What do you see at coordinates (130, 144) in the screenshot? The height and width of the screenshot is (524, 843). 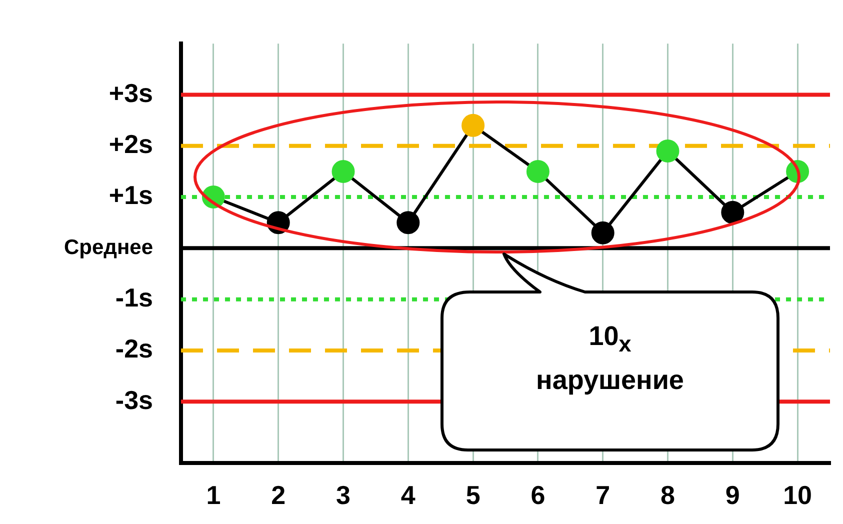 I see `y-tick-label: +2s` at bounding box center [130, 144].